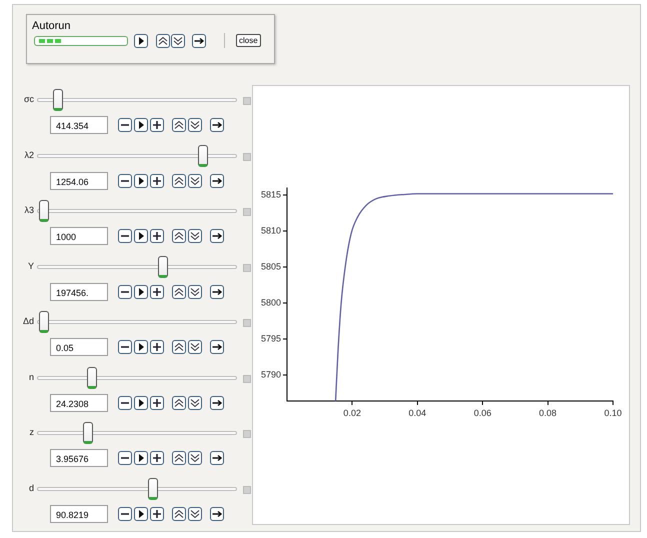 Image resolution: width=647 pixels, height=538 pixels. What do you see at coordinates (270, 267) in the screenshot?
I see `y-tick-label: 5805` at bounding box center [270, 267].